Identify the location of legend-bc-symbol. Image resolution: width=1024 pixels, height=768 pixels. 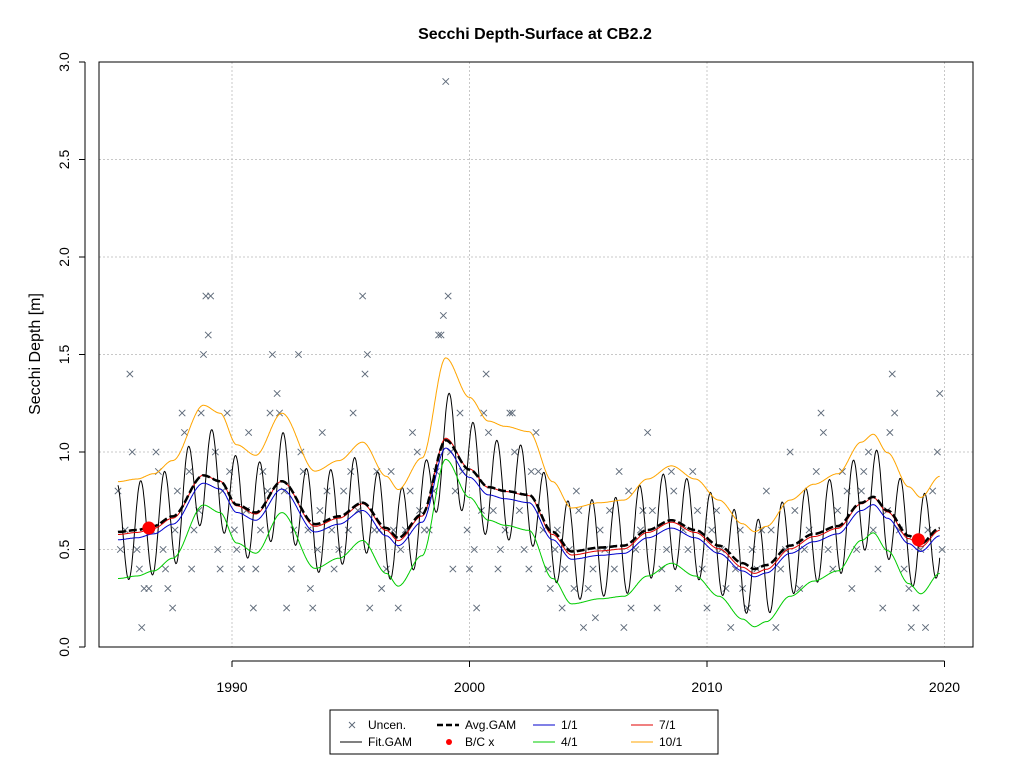
(449, 742).